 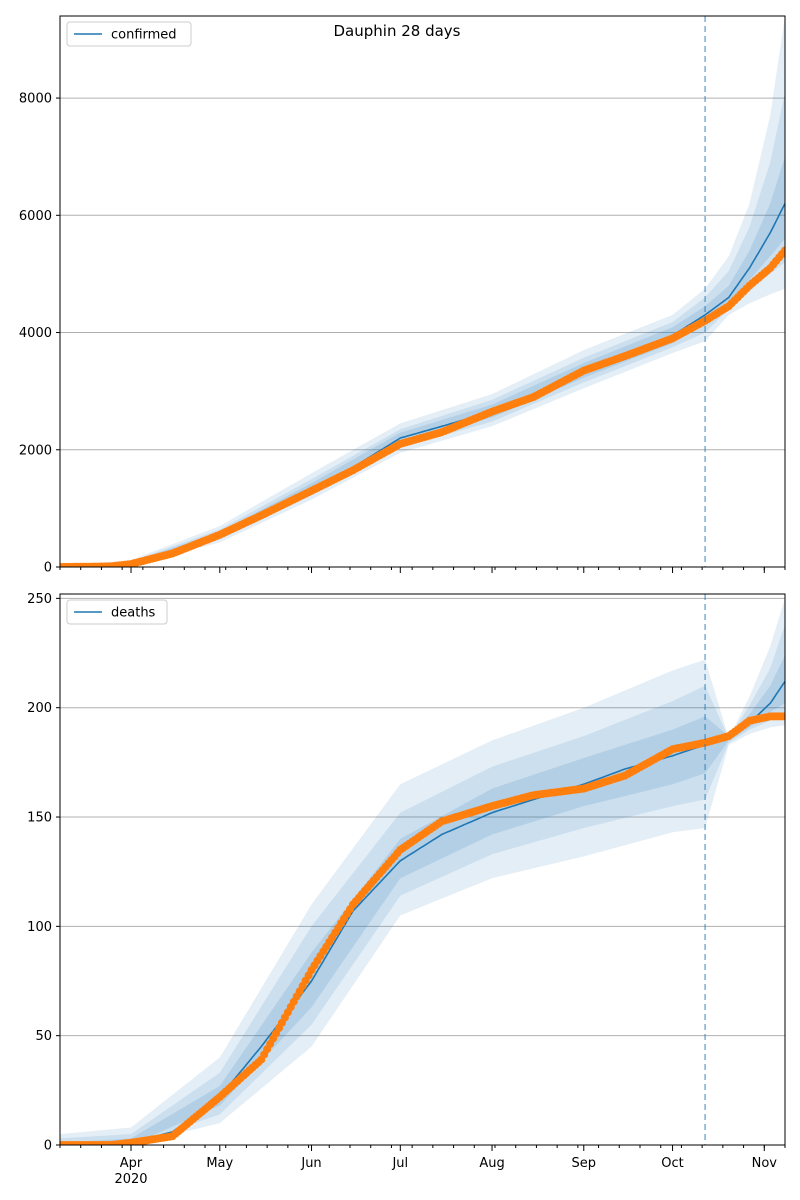 What do you see at coordinates (783, 716) in the screenshot?
I see `deaths-observed-point` at bounding box center [783, 716].